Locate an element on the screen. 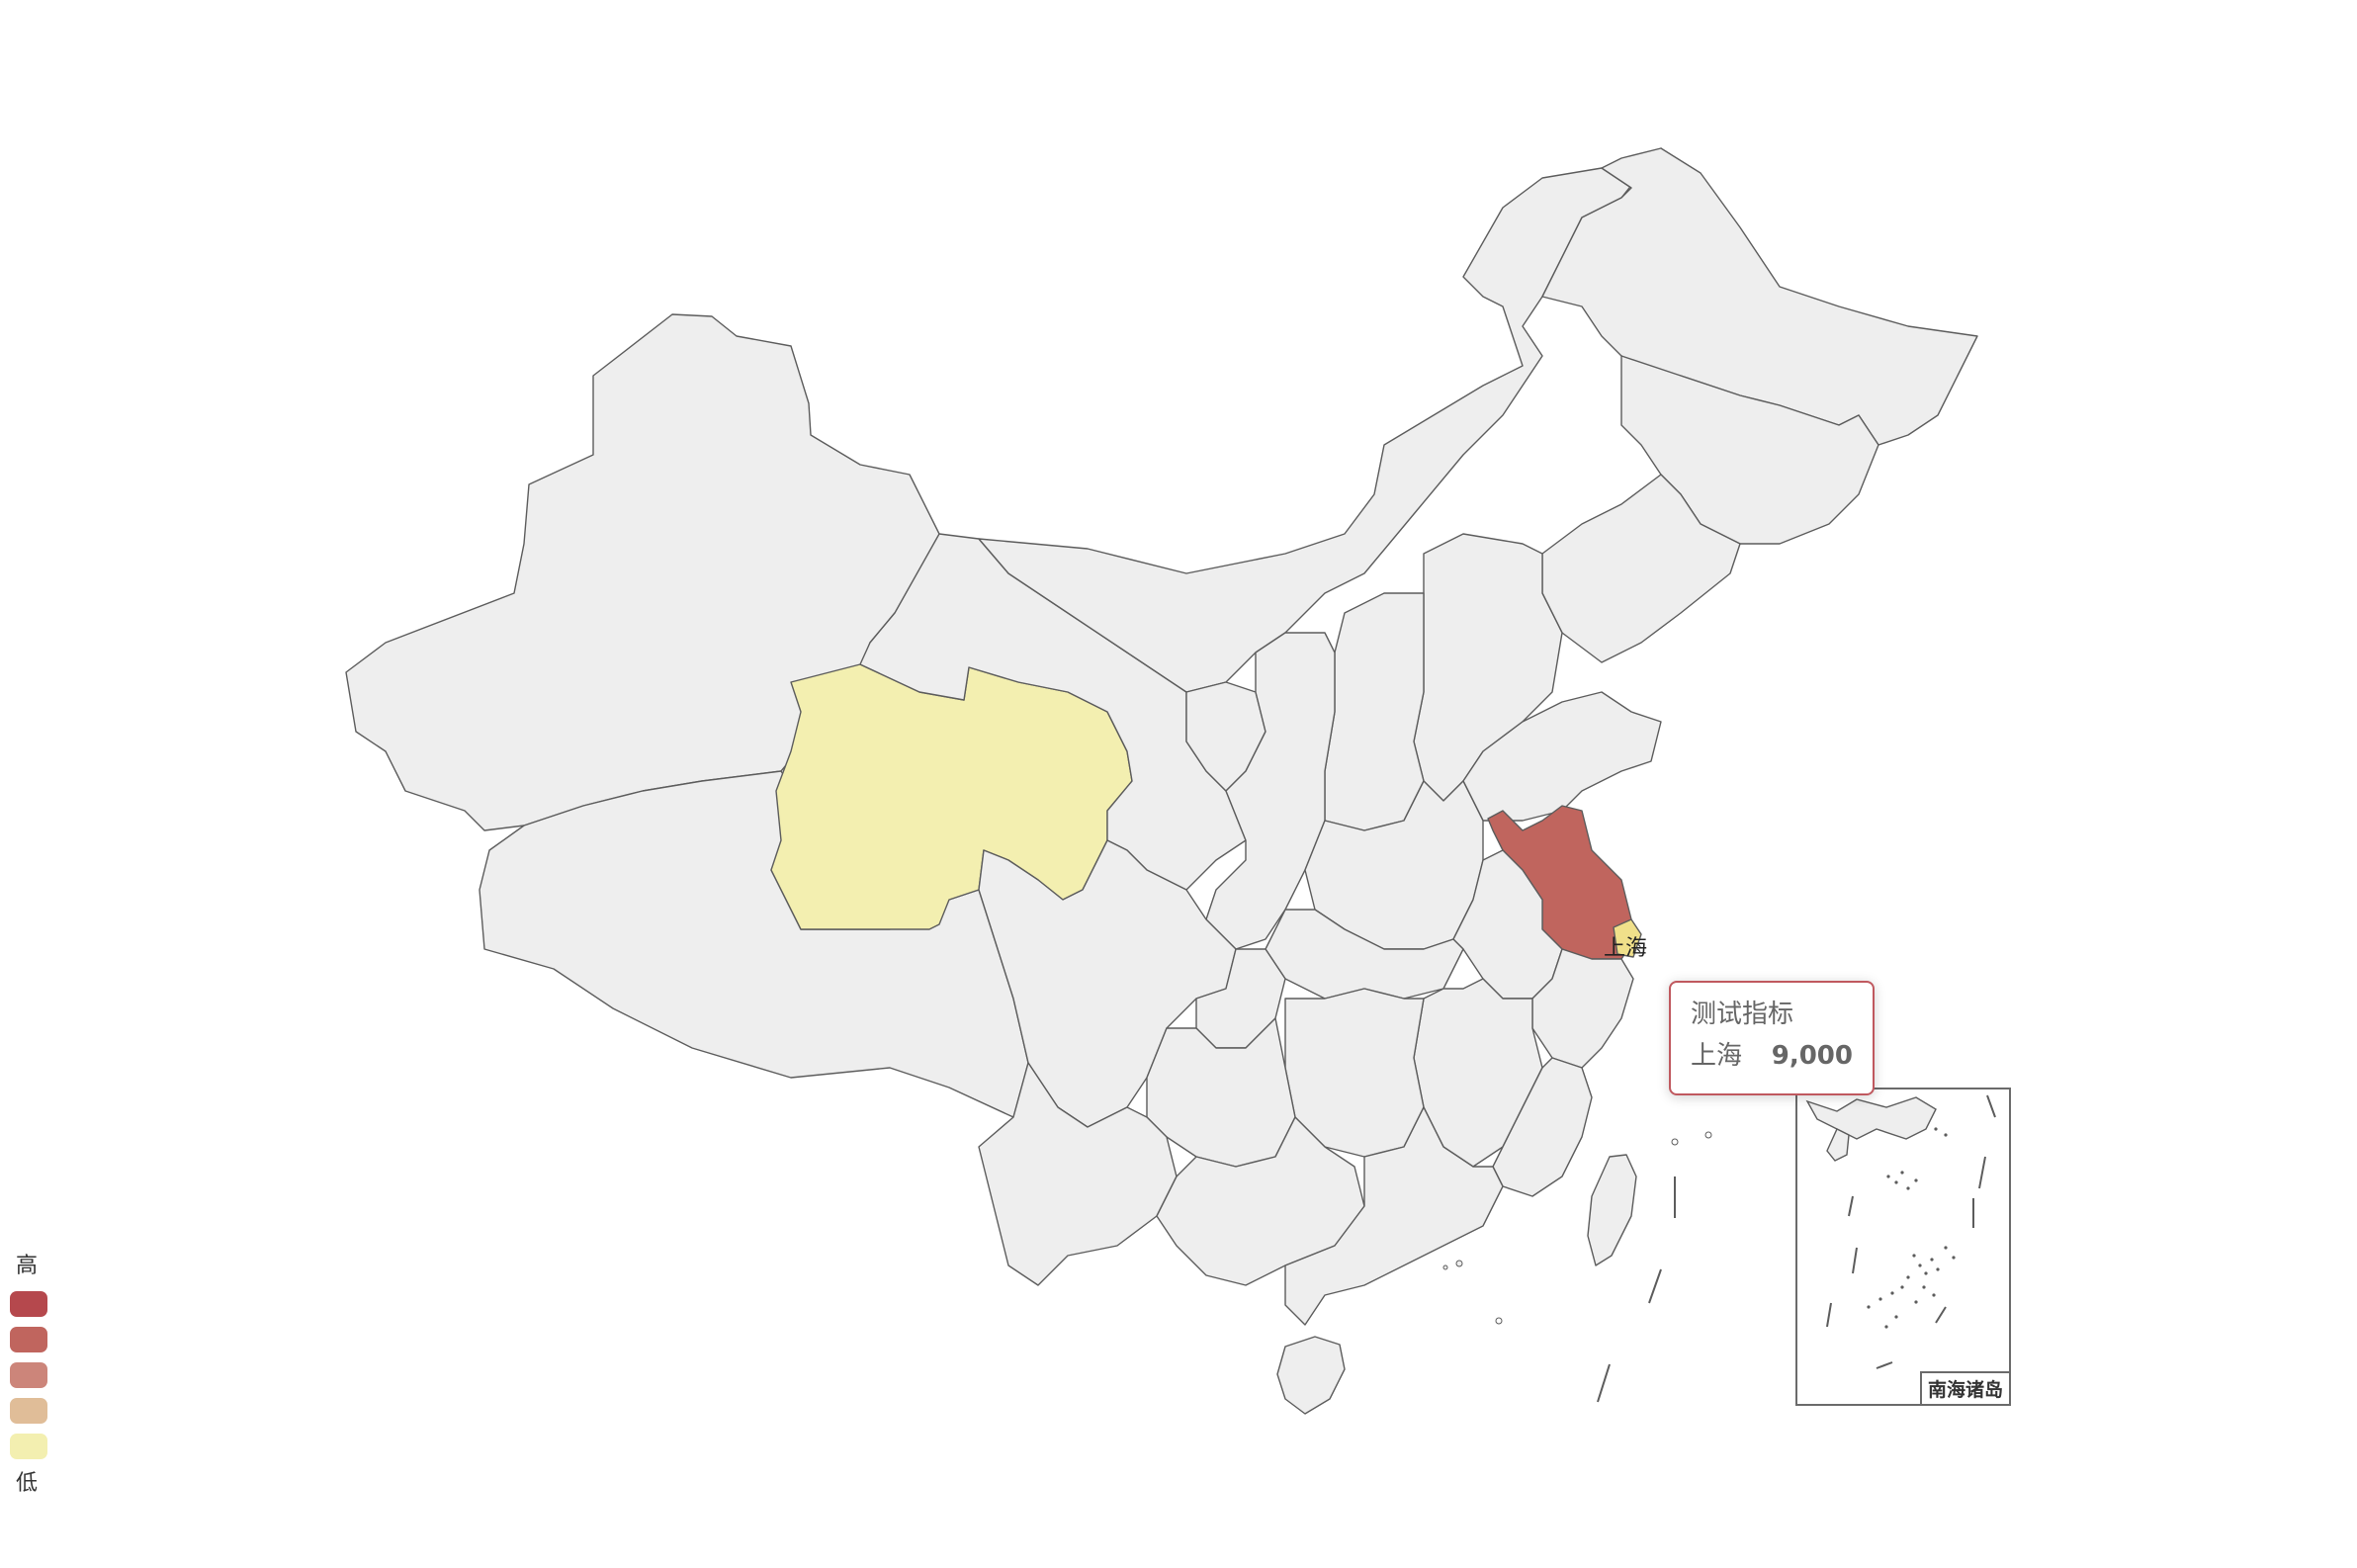 The height and width of the screenshot is (1568, 2357). inset-label: 南海诸岛 is located at coordinates (1964, 1387).